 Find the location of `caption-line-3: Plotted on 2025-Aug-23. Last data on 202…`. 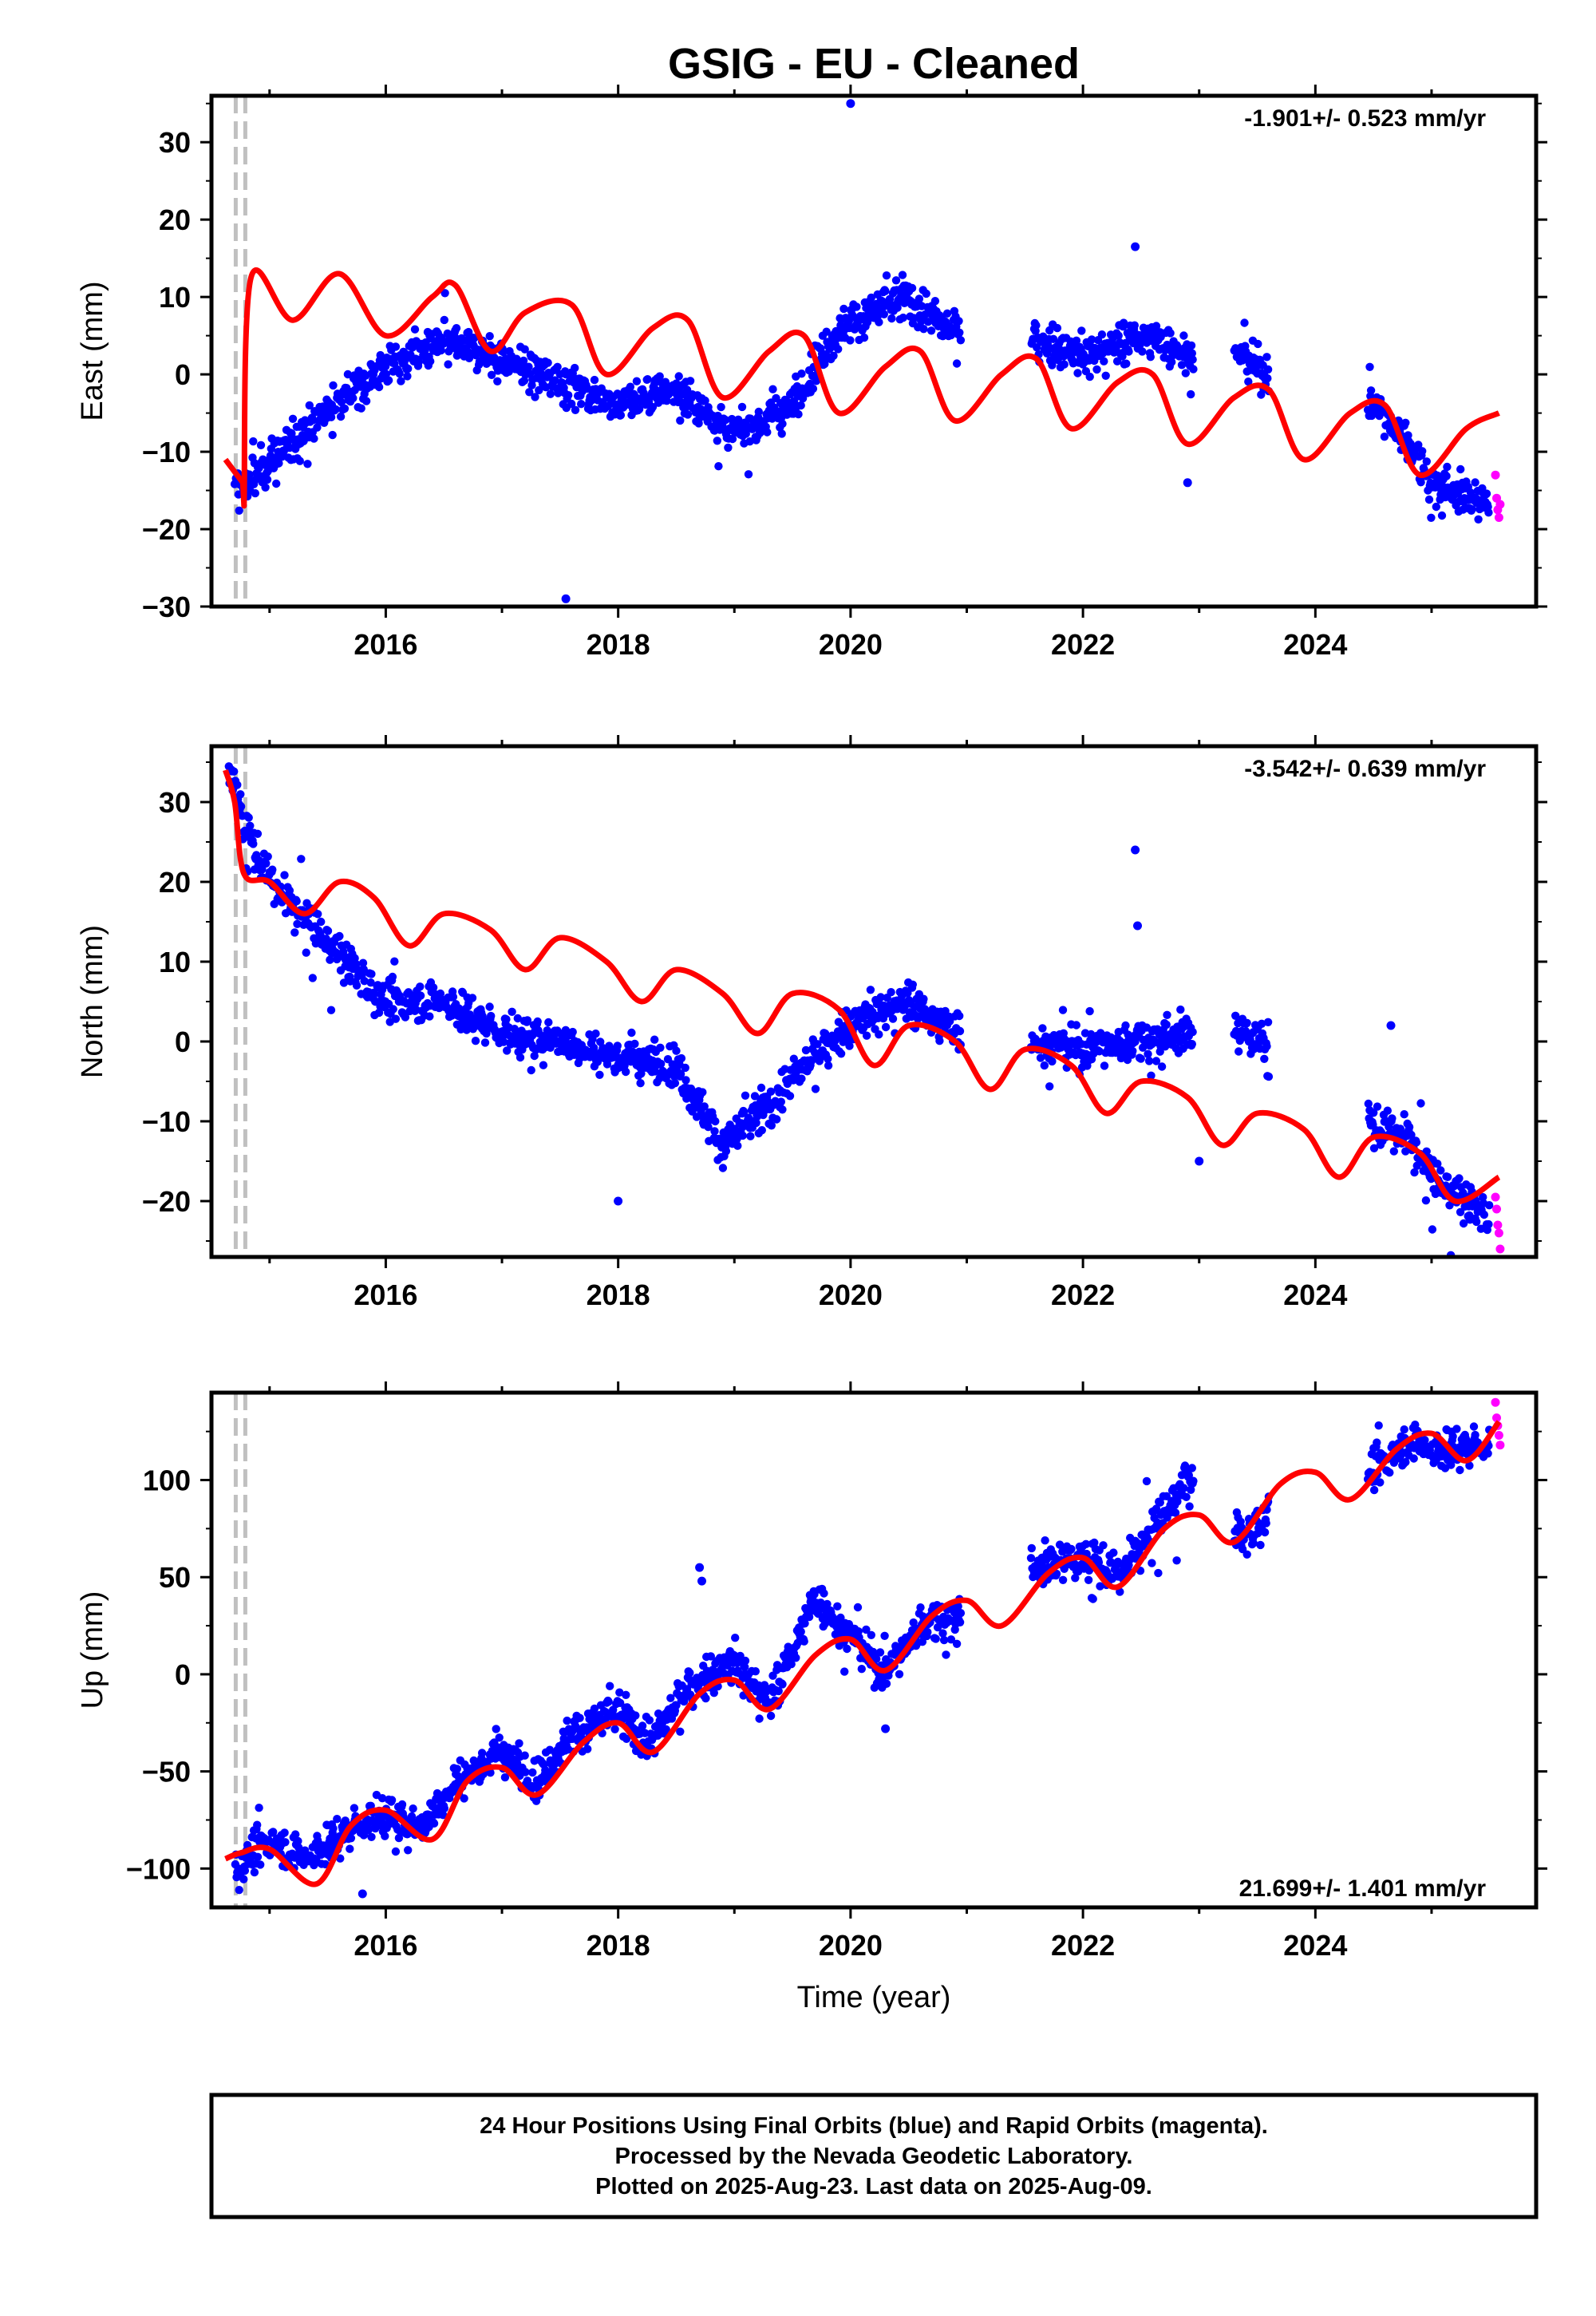

caption-line-3: Plotted on 2025-Aug-23. Last data on 202… is located at coordinates (873, 2186).